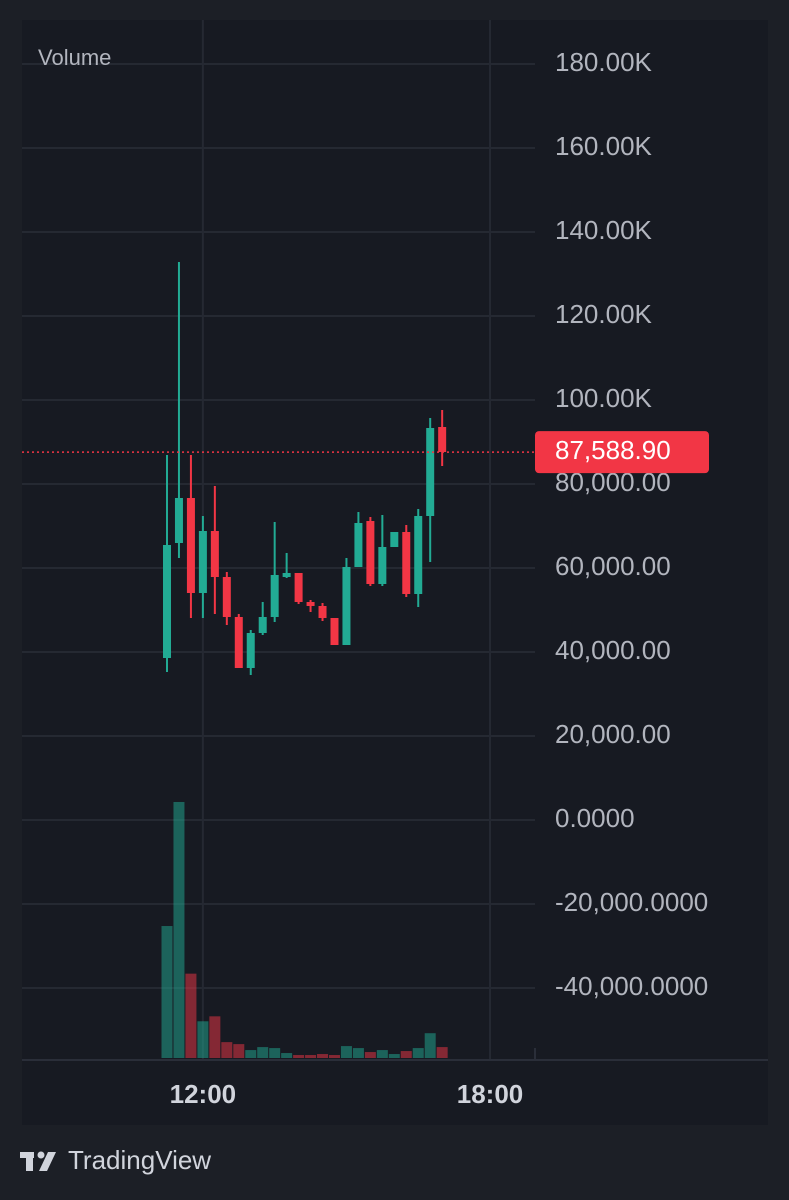 The width and height of the screenshot is (789, 1200). I want to click on y-tick-label: -20,000.0000, so click(631, 902).